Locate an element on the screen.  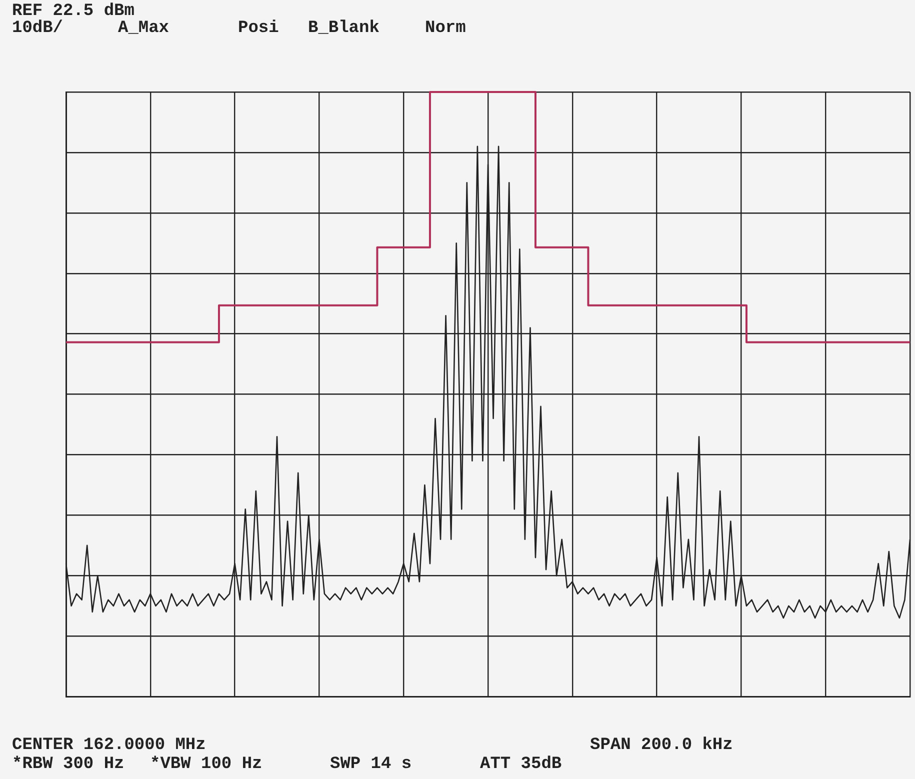
text: SPAN 200.0 kHz is located at coordinates (661, 745).